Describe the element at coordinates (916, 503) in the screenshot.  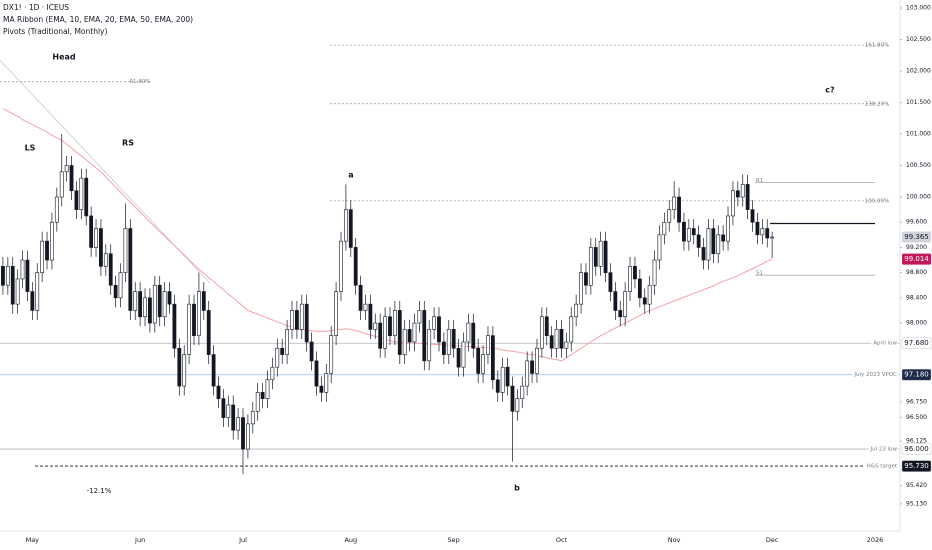
I see `y-tick-label: 95.130` at that location.